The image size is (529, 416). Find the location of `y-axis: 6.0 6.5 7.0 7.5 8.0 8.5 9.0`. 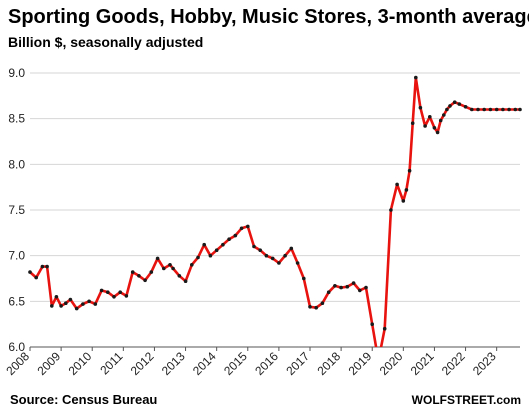

y-axis: 6.0 6.5 7.0 7.5 8.0 8.5 9.0 is located at coordinates (16, 210).